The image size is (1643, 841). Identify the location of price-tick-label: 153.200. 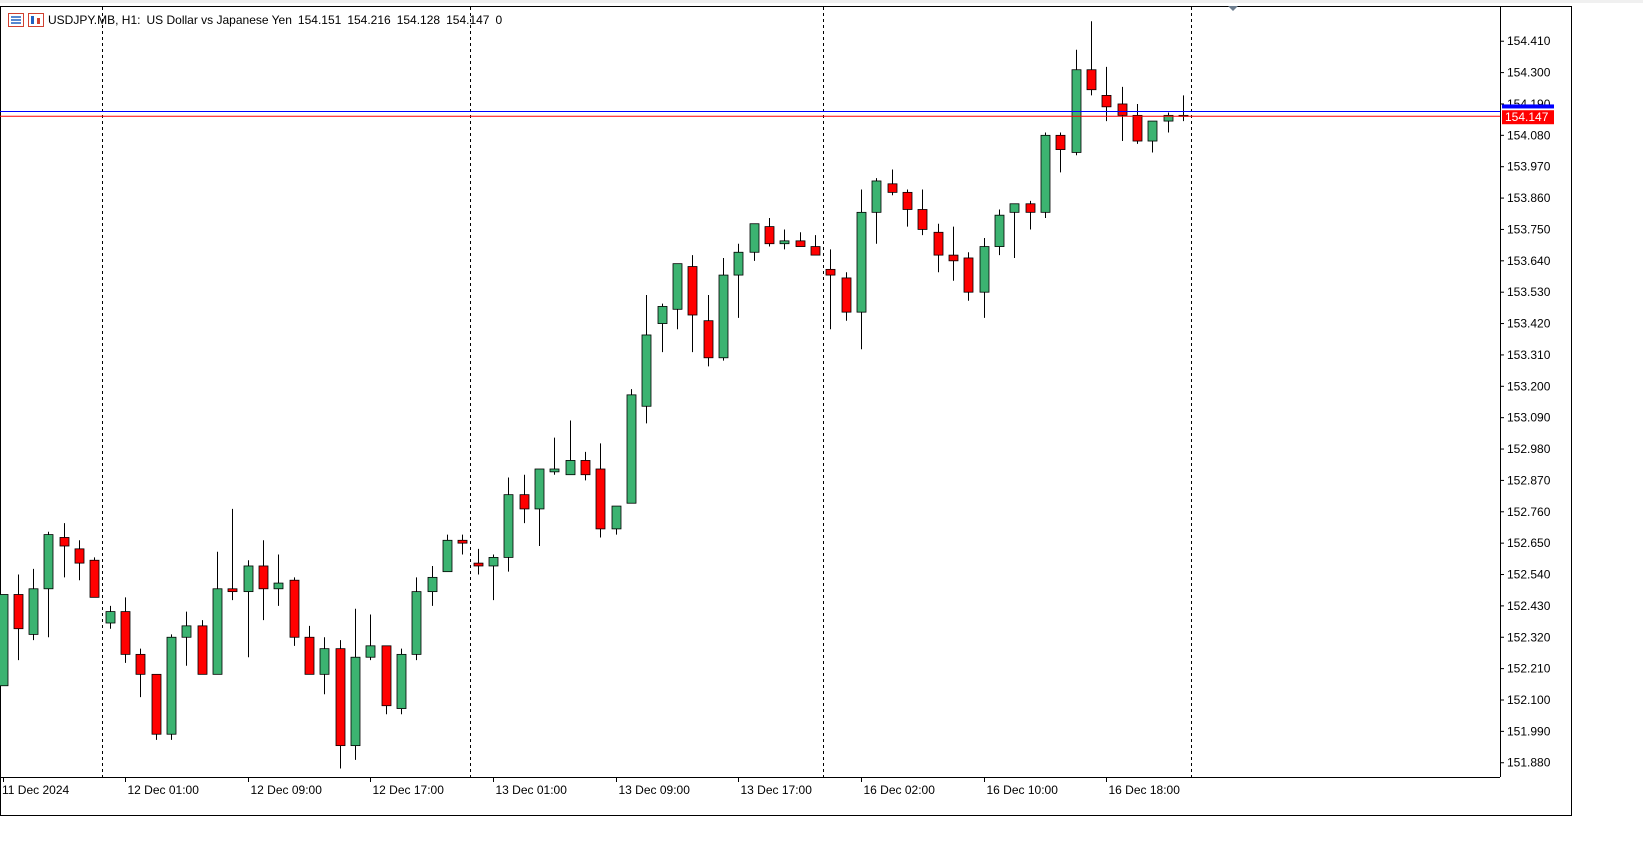
(1529, 386).